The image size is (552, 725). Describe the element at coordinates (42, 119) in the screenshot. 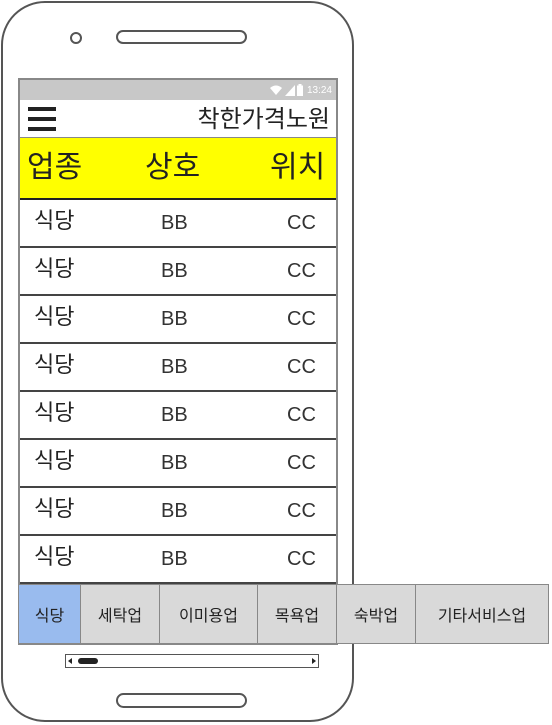

I see `hamburger-menu-icon` at that location.